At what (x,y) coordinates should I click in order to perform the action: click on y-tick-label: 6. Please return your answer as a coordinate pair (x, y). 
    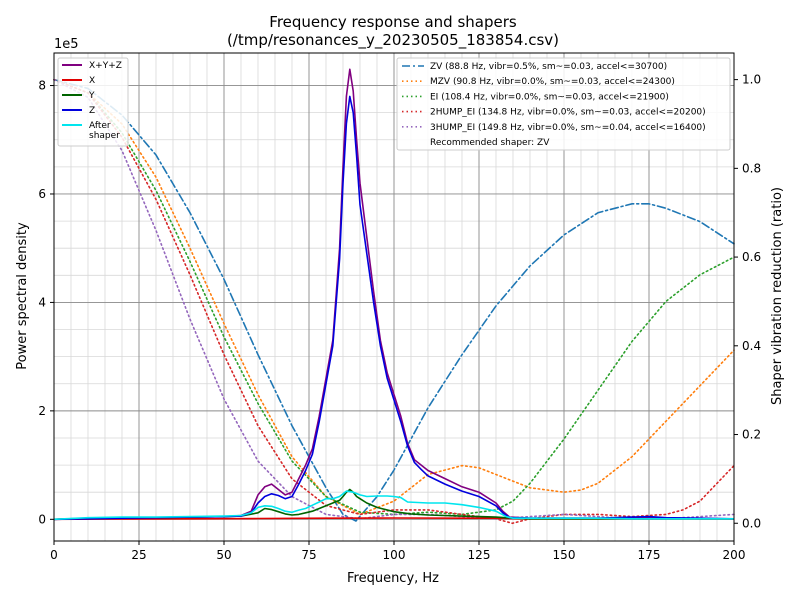
    Looking at the image, I should click on (42, 194).